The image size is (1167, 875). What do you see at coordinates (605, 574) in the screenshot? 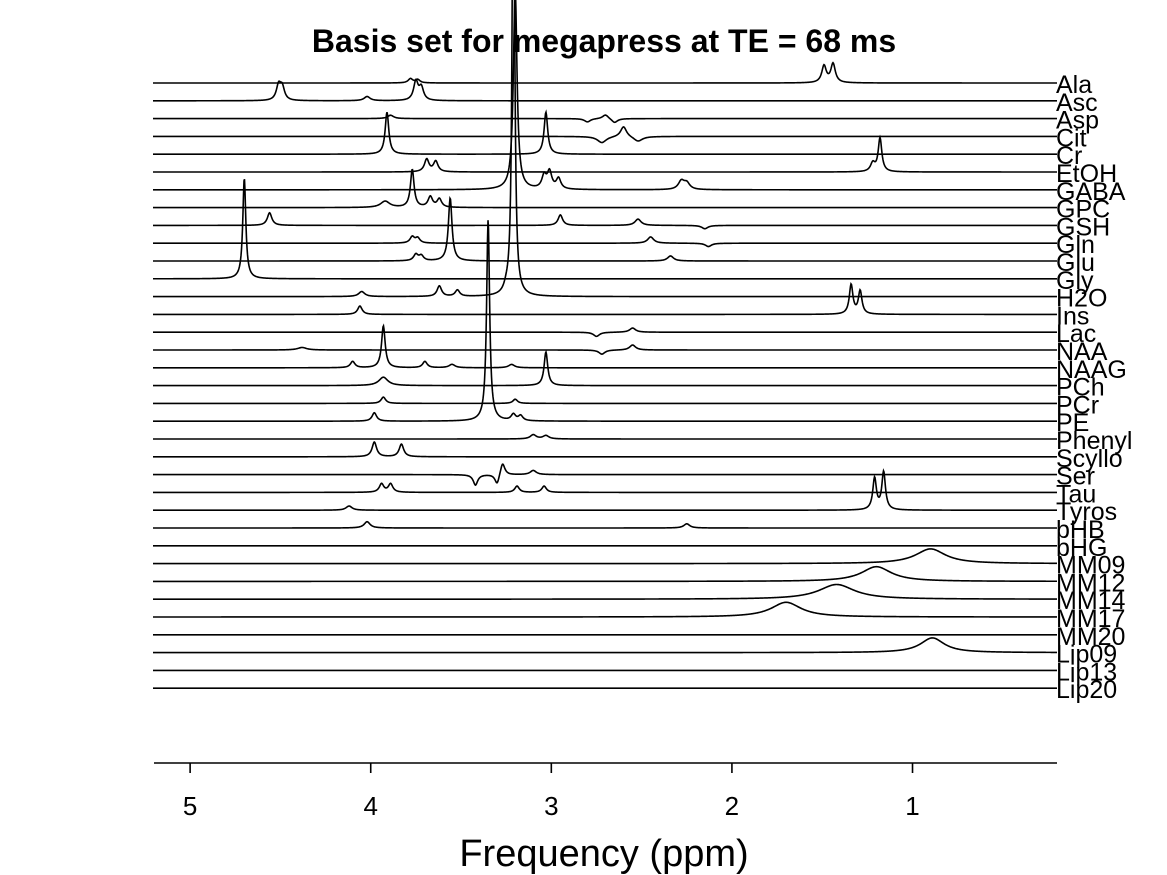
I see `trace-mm12` at bounding box center [605, 574].